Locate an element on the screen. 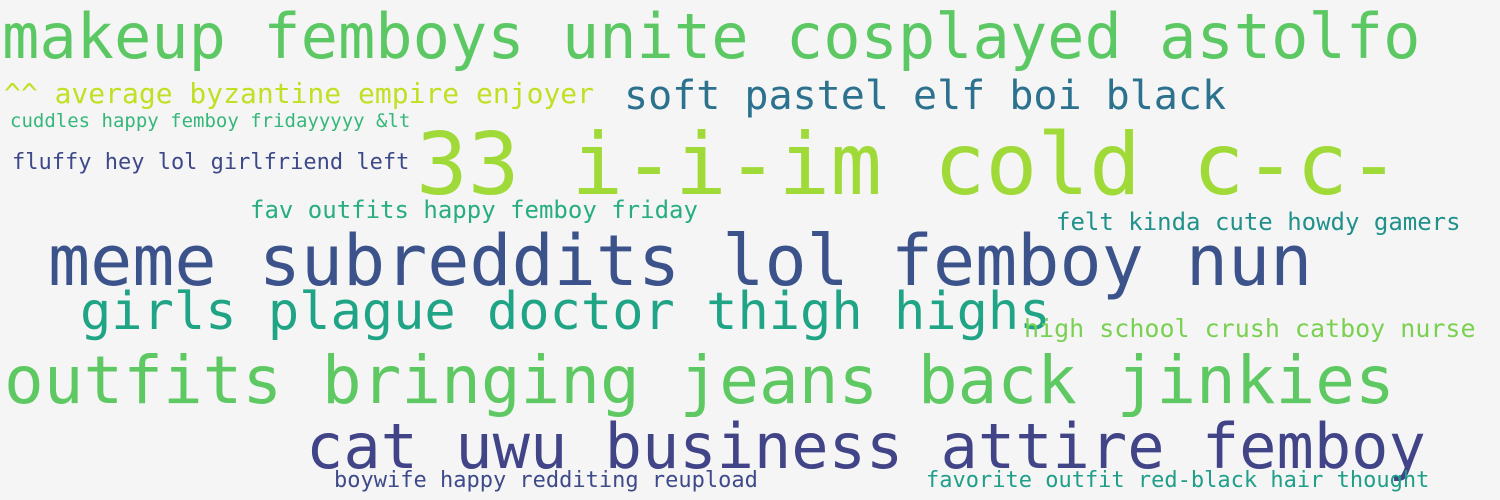 Image resolution: width=1500 pixels, height=500 pixels. word-cloud-phrase: cat uwu business attire femboy is located at coordinates (866, 446).